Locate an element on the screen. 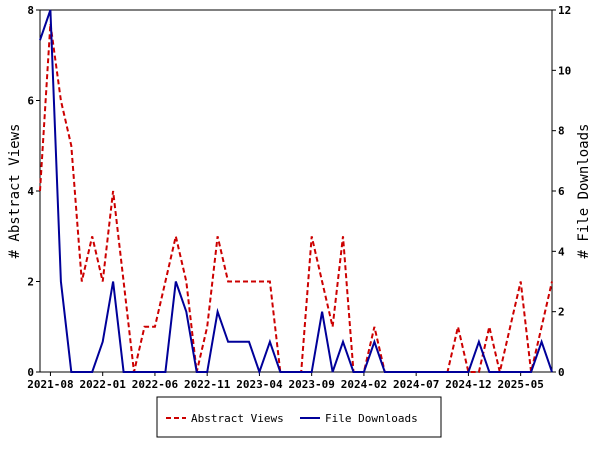  left-tick-label: 4 is located at coordinates (30, 191).